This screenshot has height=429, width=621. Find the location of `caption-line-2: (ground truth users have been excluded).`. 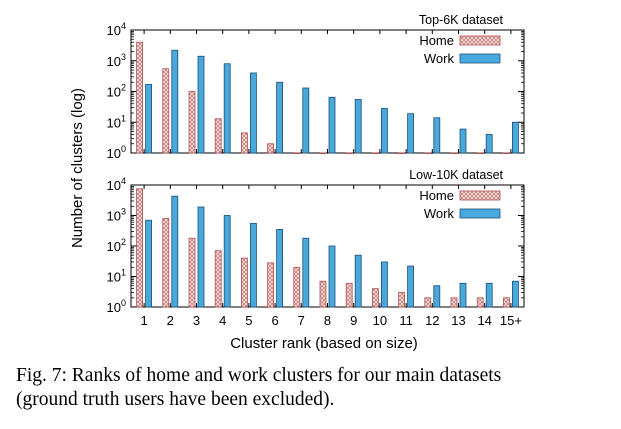

caption-line-2: (ground truth users have been excluded). is located at coordinates (175, 399).